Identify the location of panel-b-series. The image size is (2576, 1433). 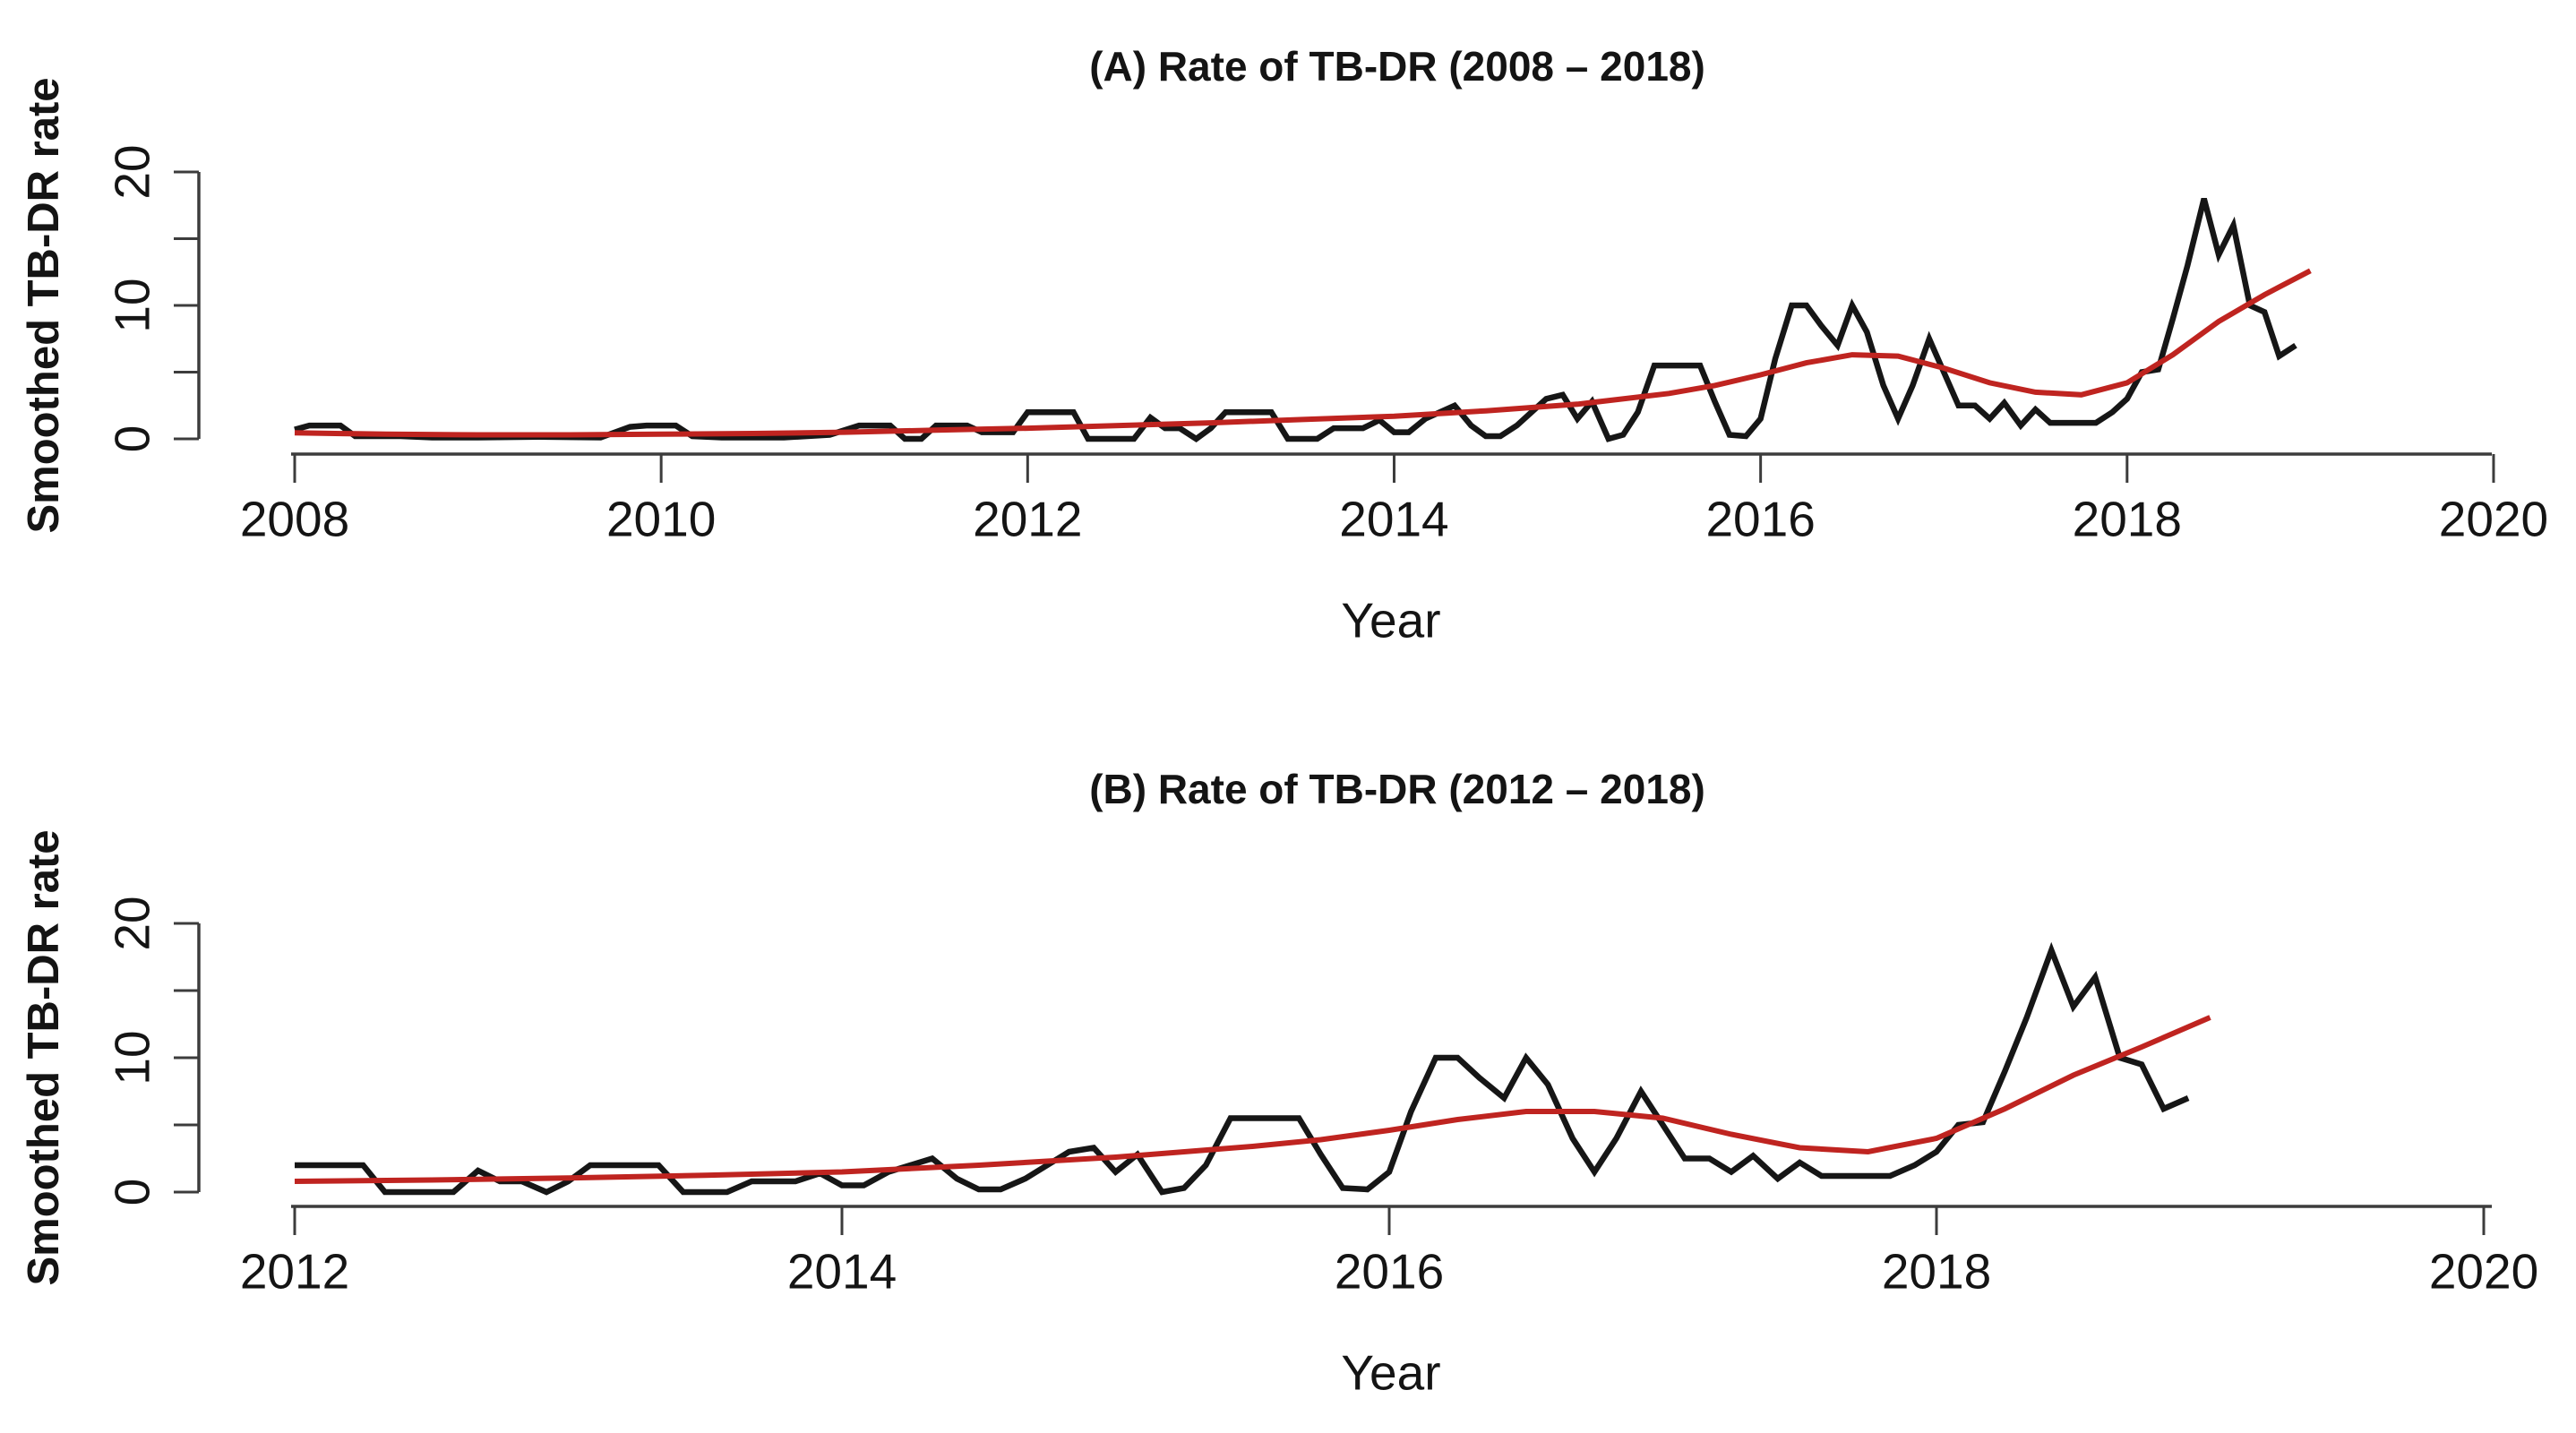
(1252, 1068).